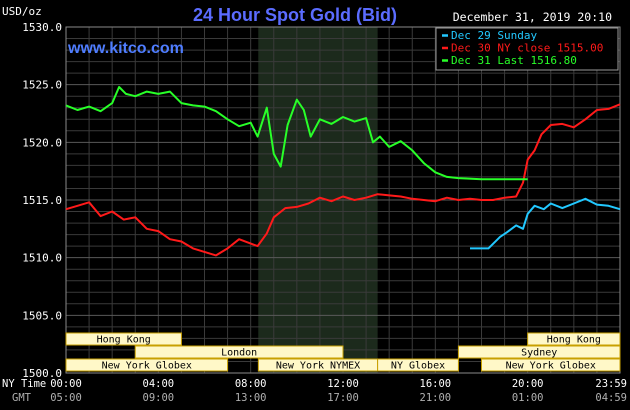 This screenshot has height=410, width=630. Describe the element at coordinates (528, 384) in the screenshot. I see `ny-time-tick: 20:00` at that location.